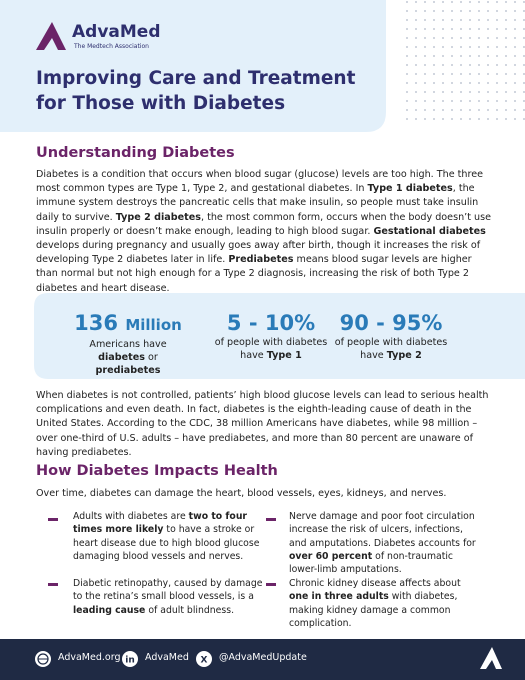 The width and height of the screenshot is (525, 680). I want to click on bold-text: Prediabetes, so click(261, 260).